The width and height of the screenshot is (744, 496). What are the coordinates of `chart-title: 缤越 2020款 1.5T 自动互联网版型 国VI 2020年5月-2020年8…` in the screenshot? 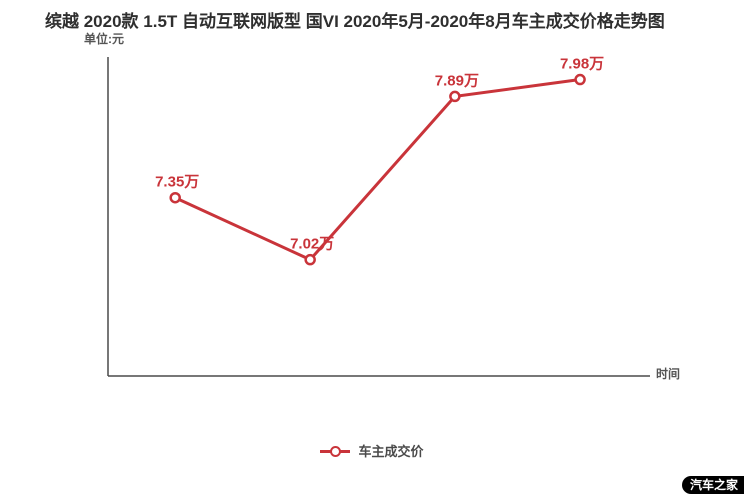 It's located at (355, 21).